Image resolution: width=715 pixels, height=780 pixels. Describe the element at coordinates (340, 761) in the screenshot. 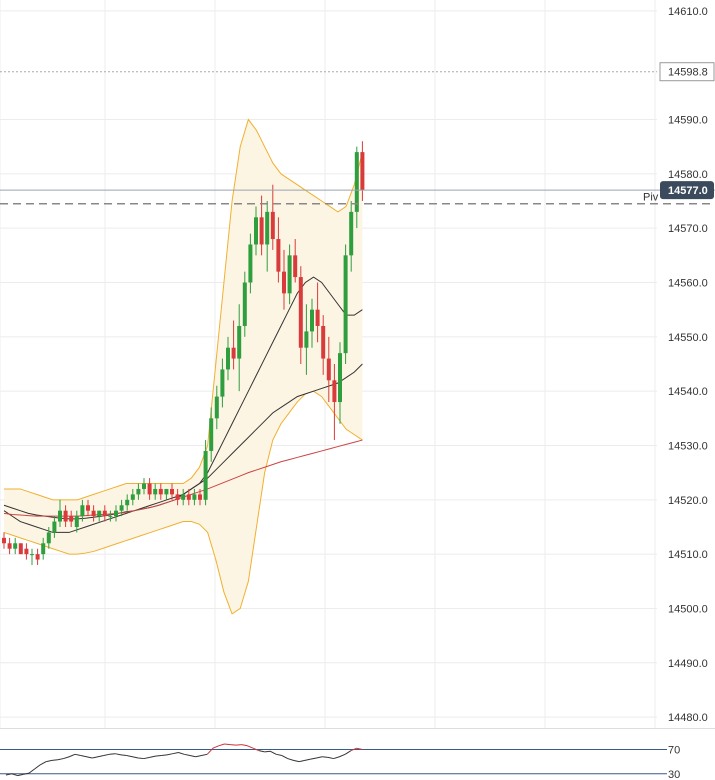

I see `oscillator-pane: 70 30` at that location.